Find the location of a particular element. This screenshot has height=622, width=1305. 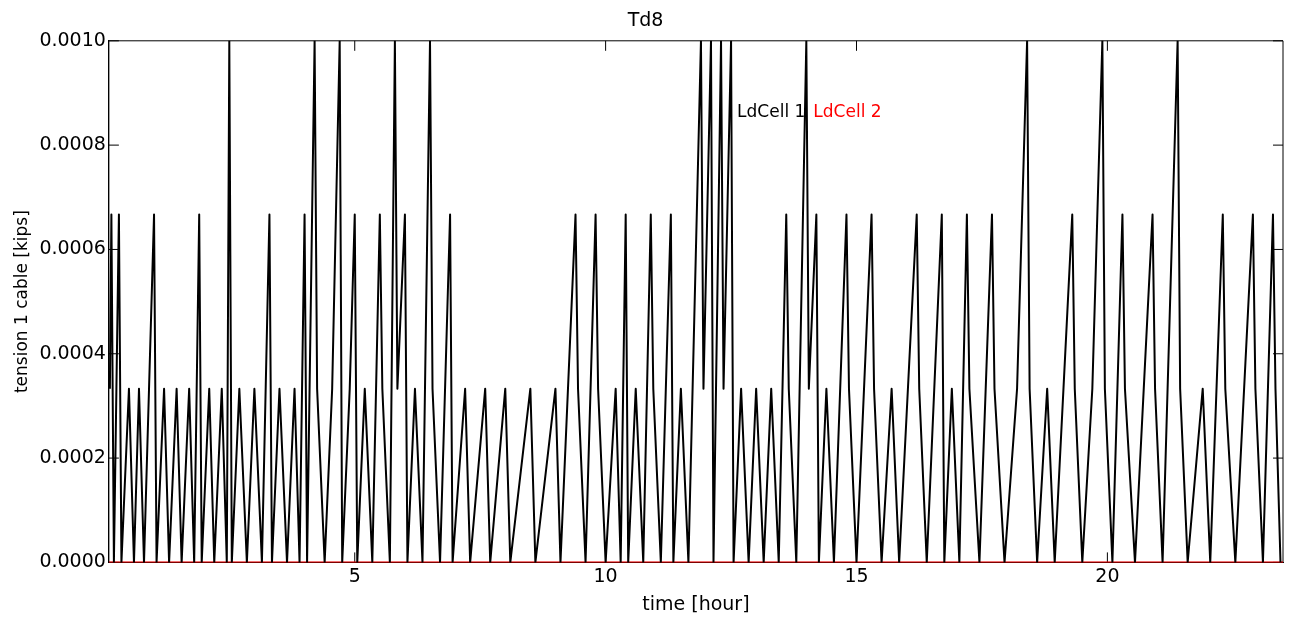

chart-title: Td8 is located at coordinates (645, 19).